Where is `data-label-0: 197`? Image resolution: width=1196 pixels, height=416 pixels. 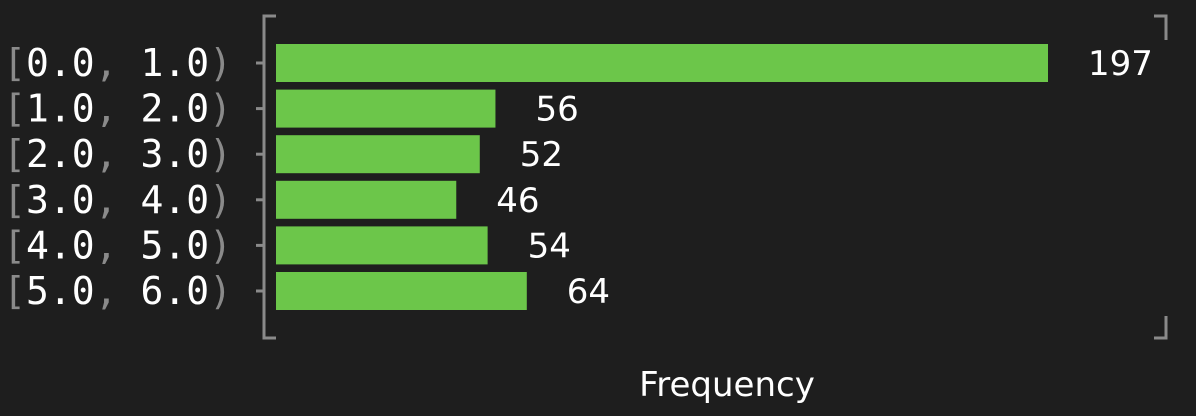 data-label-0: 197 is located at coordinates (1120, 64).